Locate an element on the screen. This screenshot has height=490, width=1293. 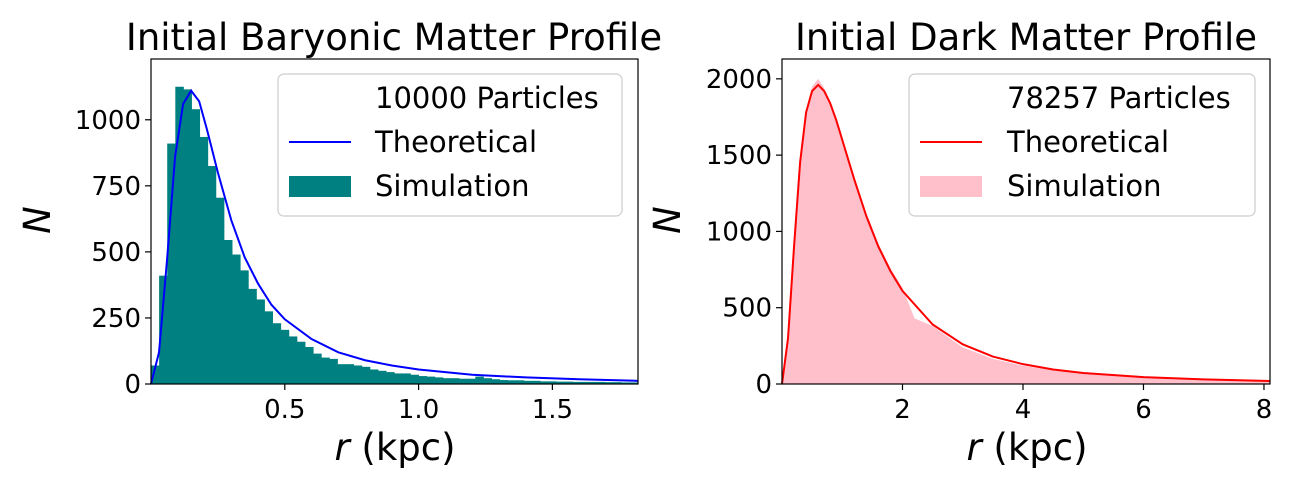
y-tick-label: 250 is located at coordinates (116, 319).